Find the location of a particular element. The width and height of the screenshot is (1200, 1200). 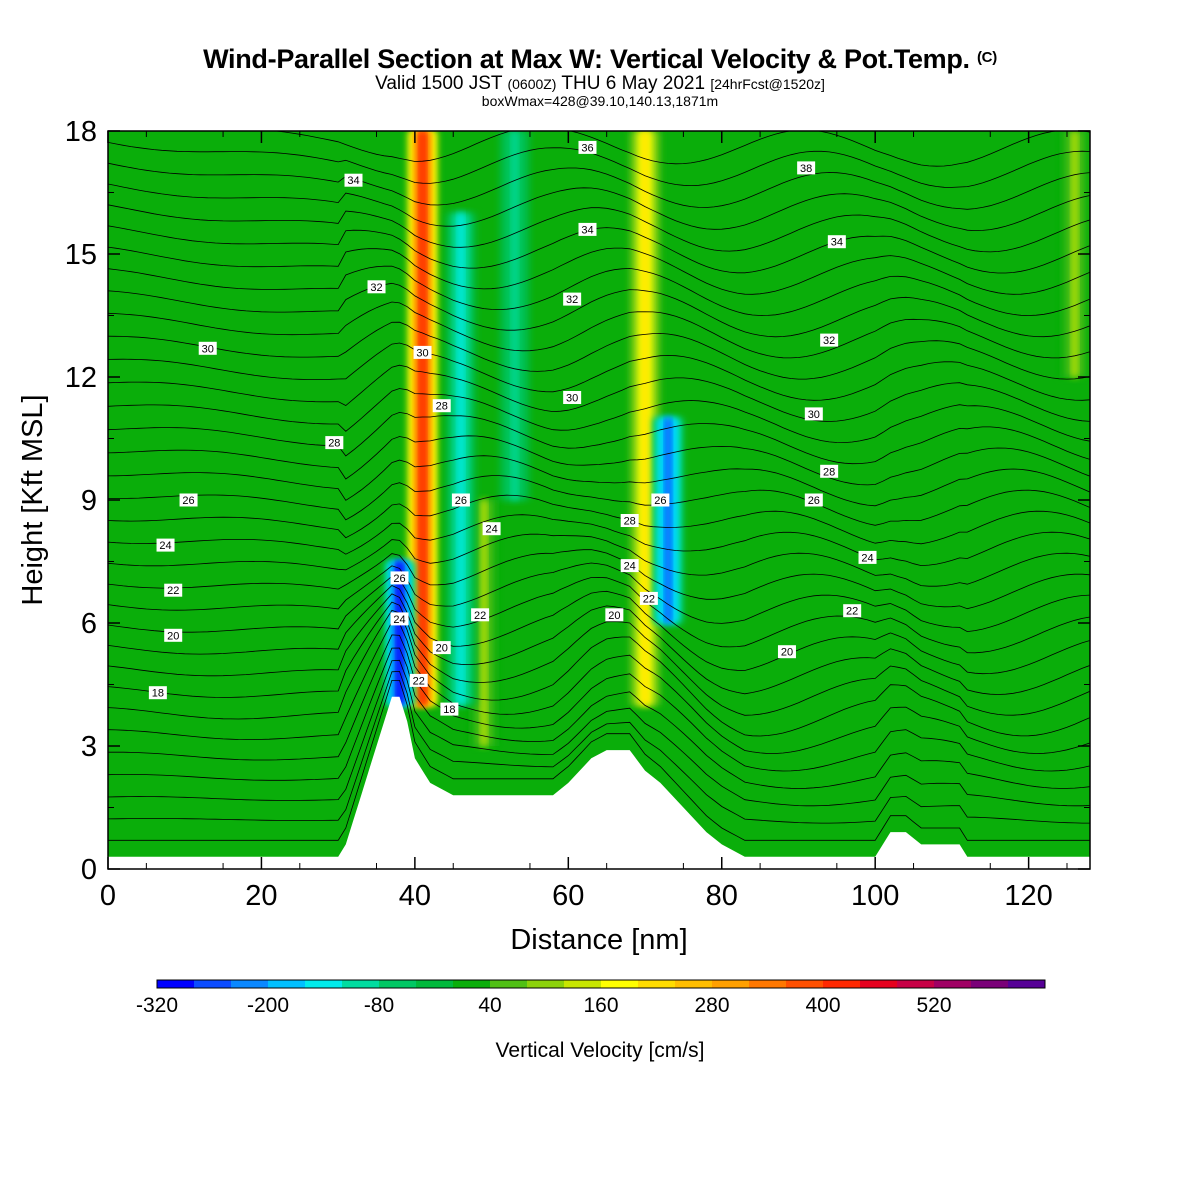

y-tick-label: 15 is located at coordinates (81, 255).